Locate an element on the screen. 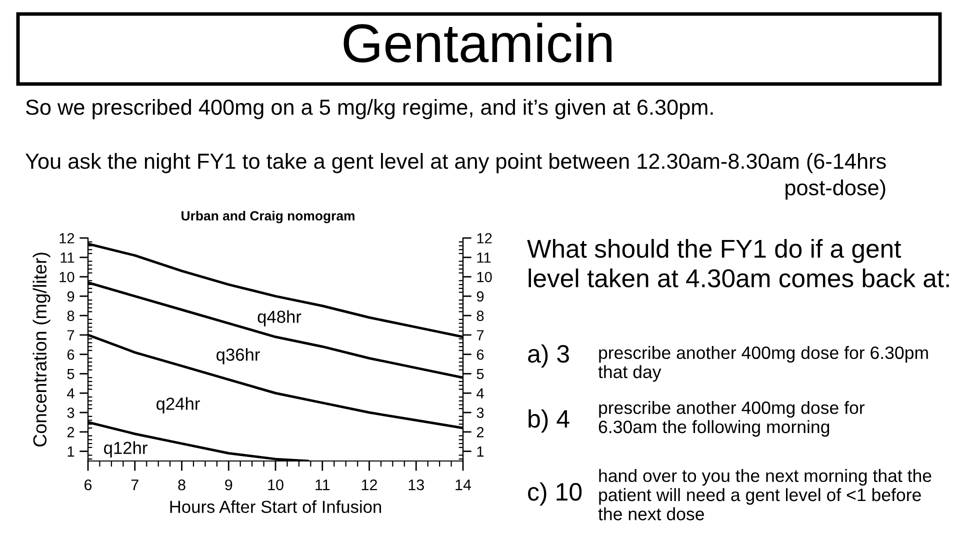 The height and width of the screenshot is (540, 960). x-tick-label: 12 is located at coordinates (369, 484).